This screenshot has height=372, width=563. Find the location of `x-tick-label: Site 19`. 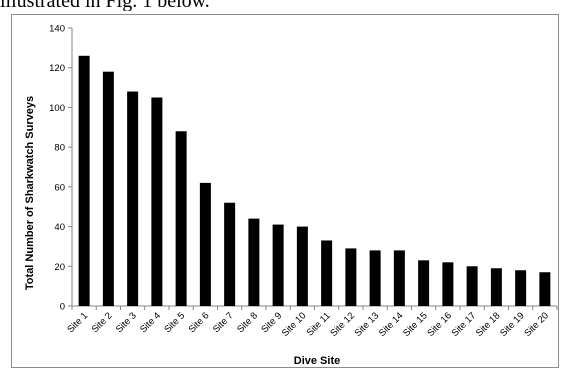

x-tick-label: Site 19 is located at coordinates (512, 324).